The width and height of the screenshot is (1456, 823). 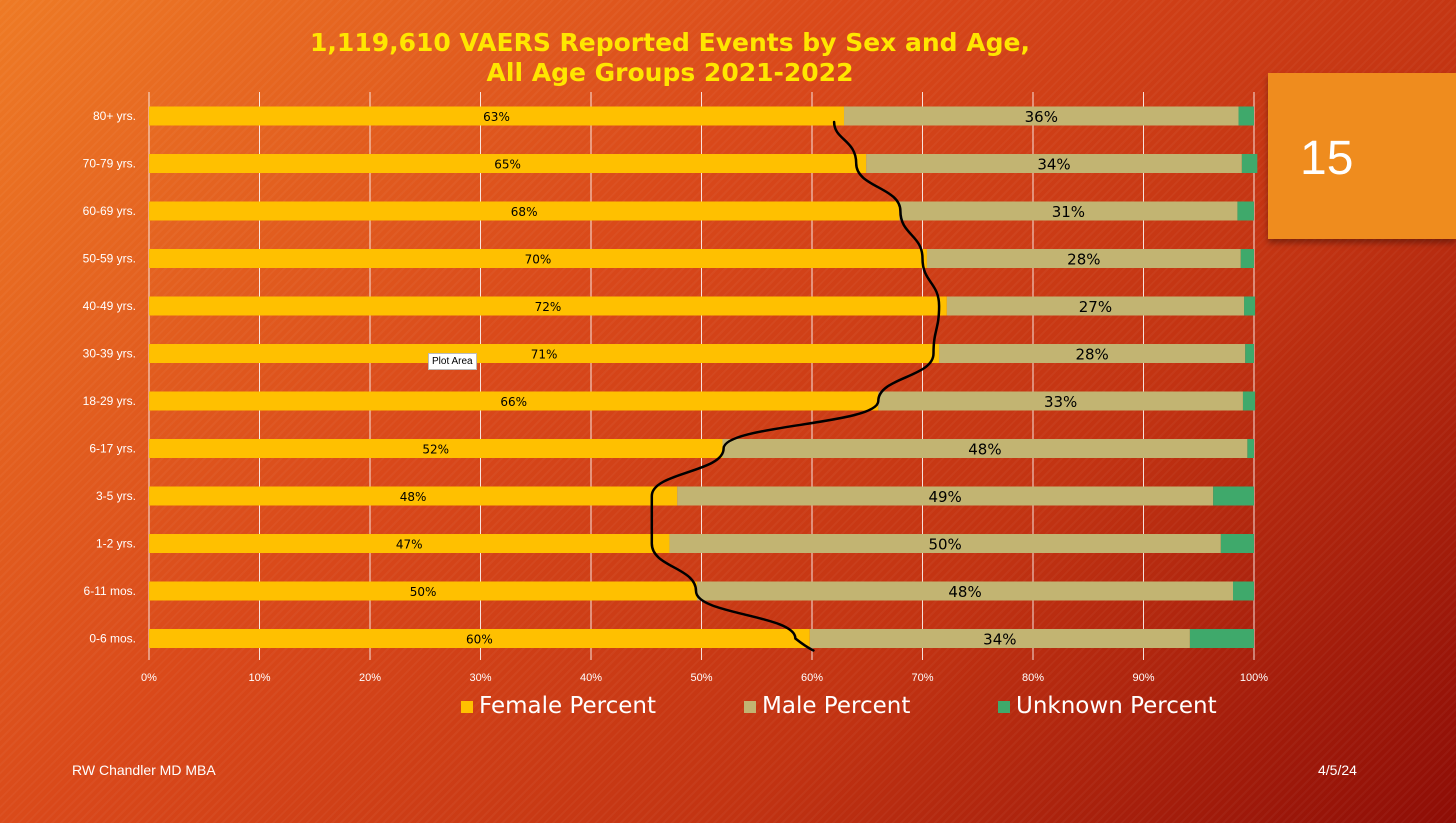 I want to click on x-tick-label: 10%, so click(x=259, y=678).